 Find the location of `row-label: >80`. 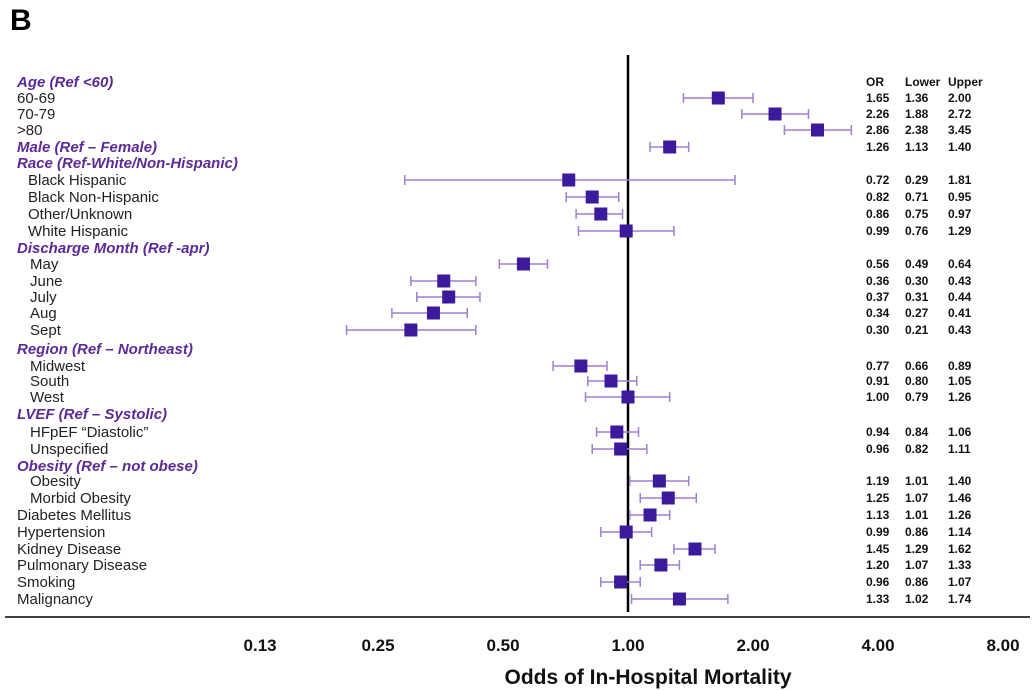

row-label: >80 is located at coordinates (29, 130).